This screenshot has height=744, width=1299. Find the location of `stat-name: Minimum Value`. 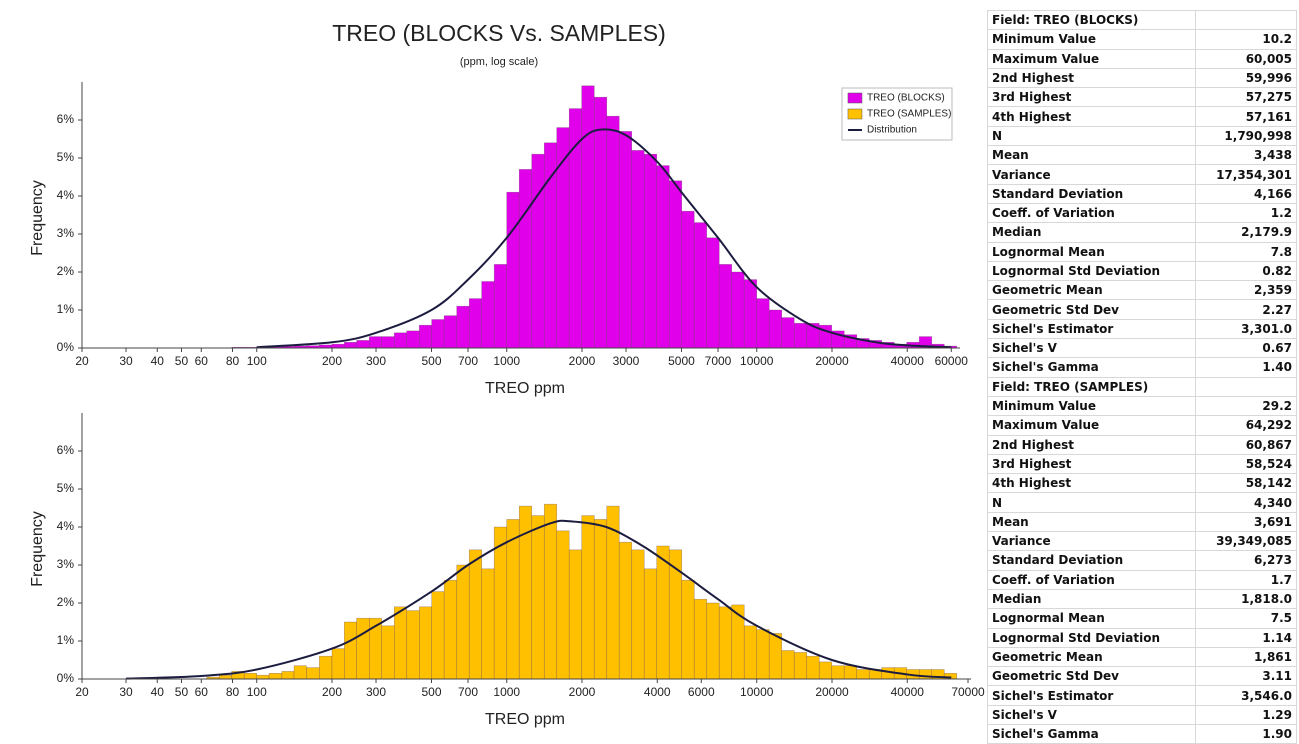

stat-name: Minimum Value is located at coordinates (1091, 39).